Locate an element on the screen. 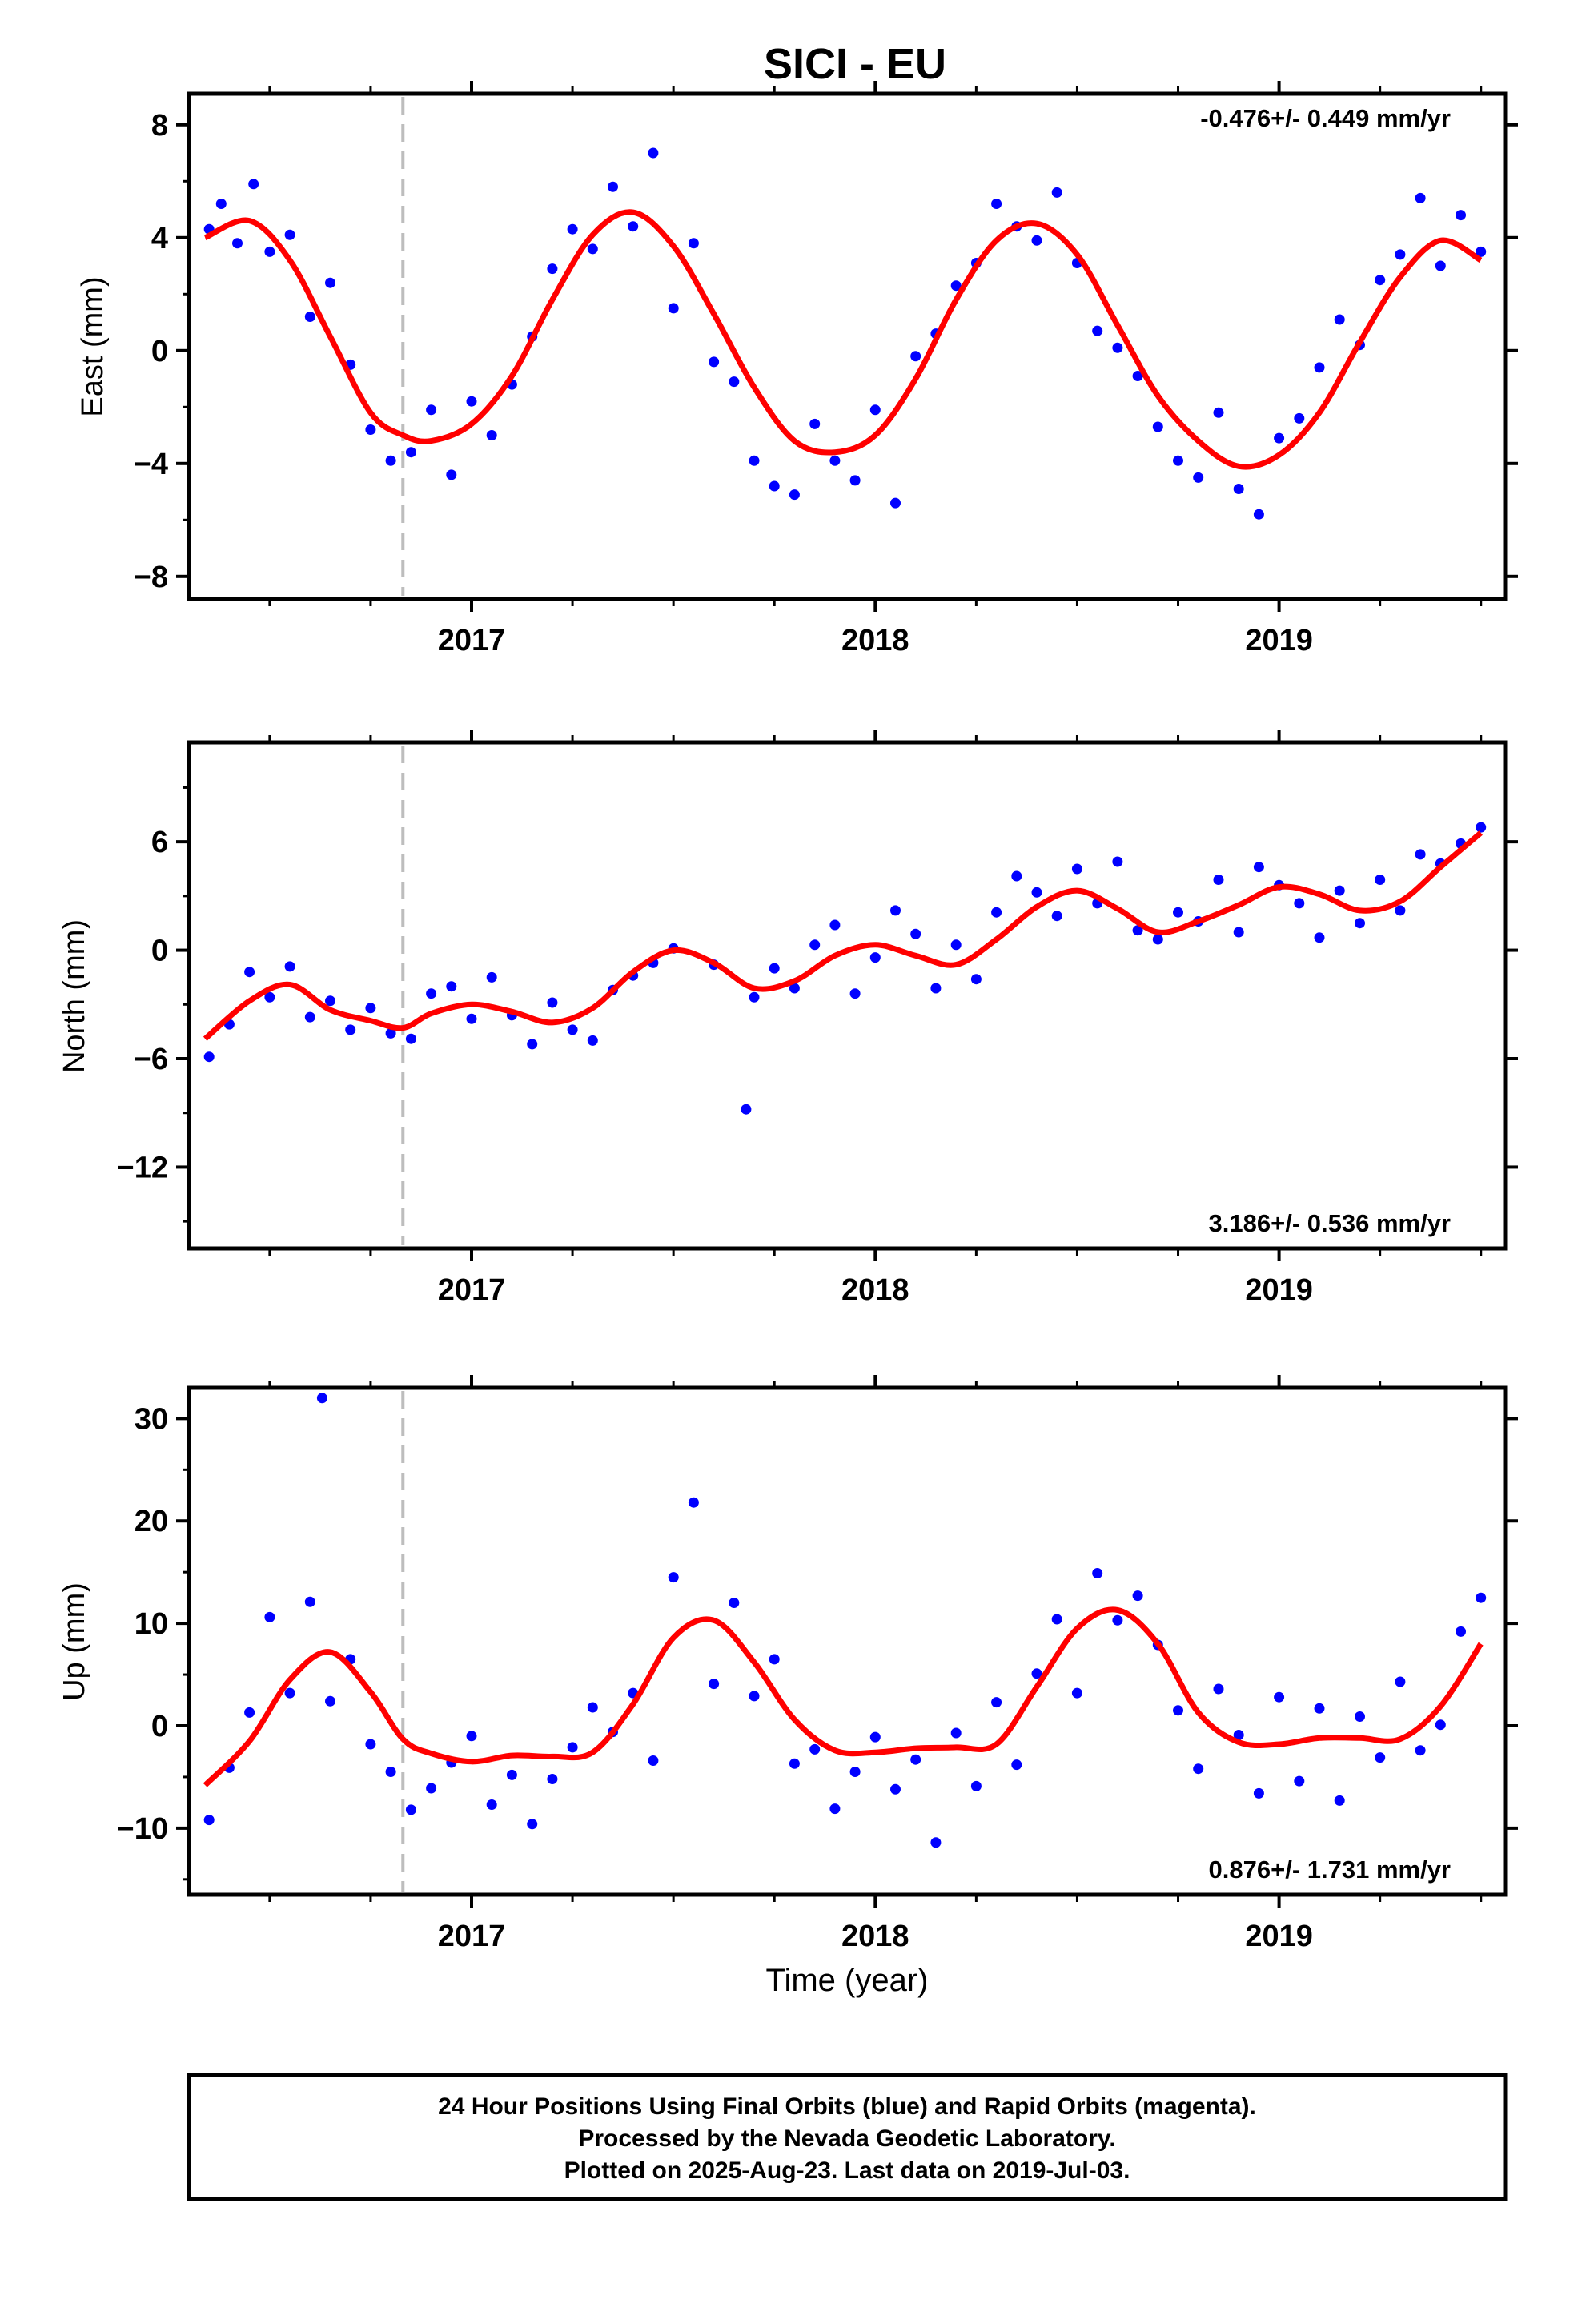  north-model-curve is located at coordinates (843, 935).